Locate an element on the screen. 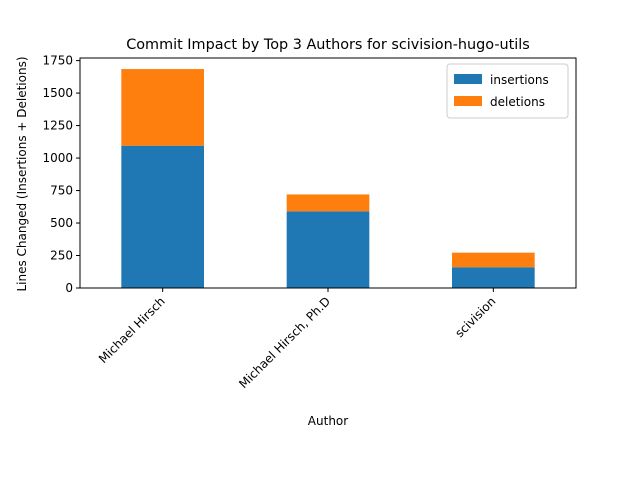  y-tick-label: 1250 is located at coordinates (57, 126).